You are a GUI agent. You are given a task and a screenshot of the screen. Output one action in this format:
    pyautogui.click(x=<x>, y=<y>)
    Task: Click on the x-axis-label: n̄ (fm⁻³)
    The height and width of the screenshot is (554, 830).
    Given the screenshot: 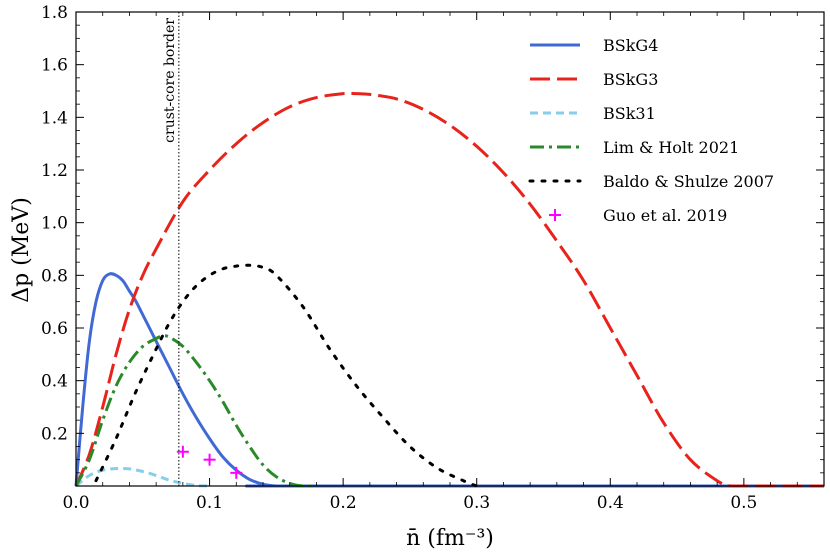 What is the action you would take?
    pyautogui.click(x=450, y=538)
    